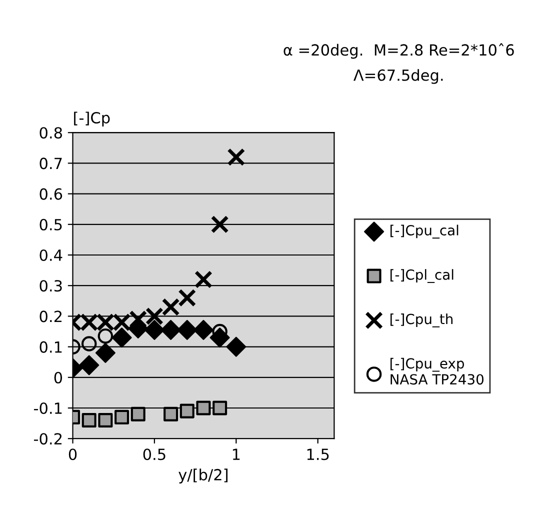 The width and height of the screenshot is (539, 510). What do you see at coordinates (398, 76) in the screenshot?
I see `text: Λ=67.5deg.` at bounding box center [398, 76].